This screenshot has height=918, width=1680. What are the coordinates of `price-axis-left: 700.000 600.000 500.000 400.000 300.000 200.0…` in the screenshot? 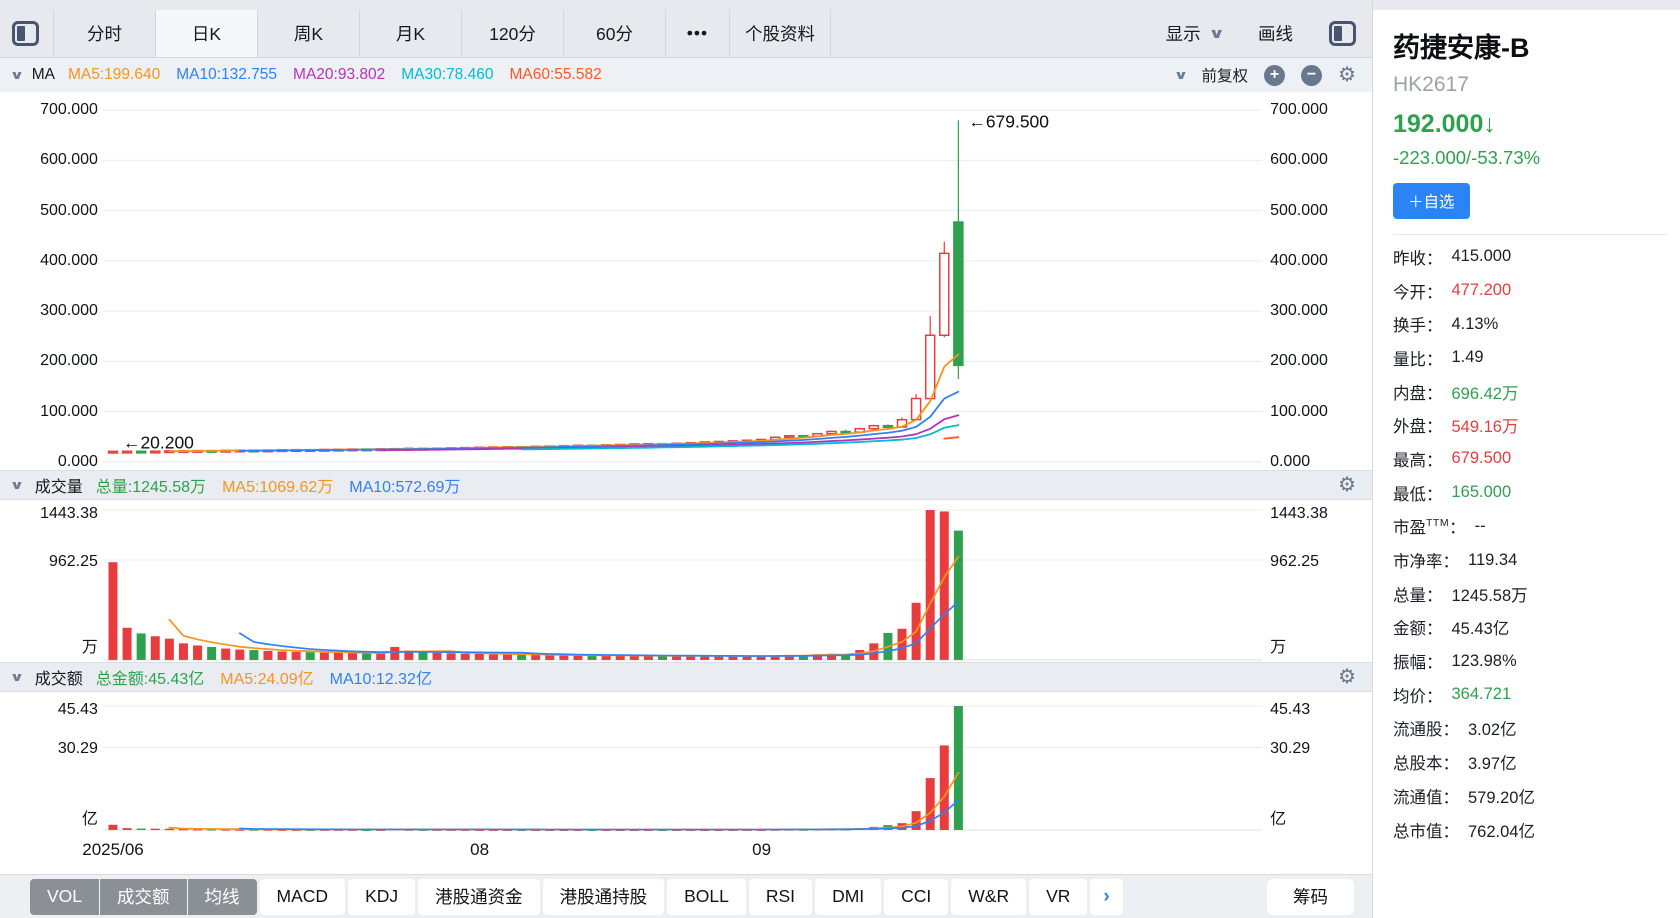 It's located at (51, 281).